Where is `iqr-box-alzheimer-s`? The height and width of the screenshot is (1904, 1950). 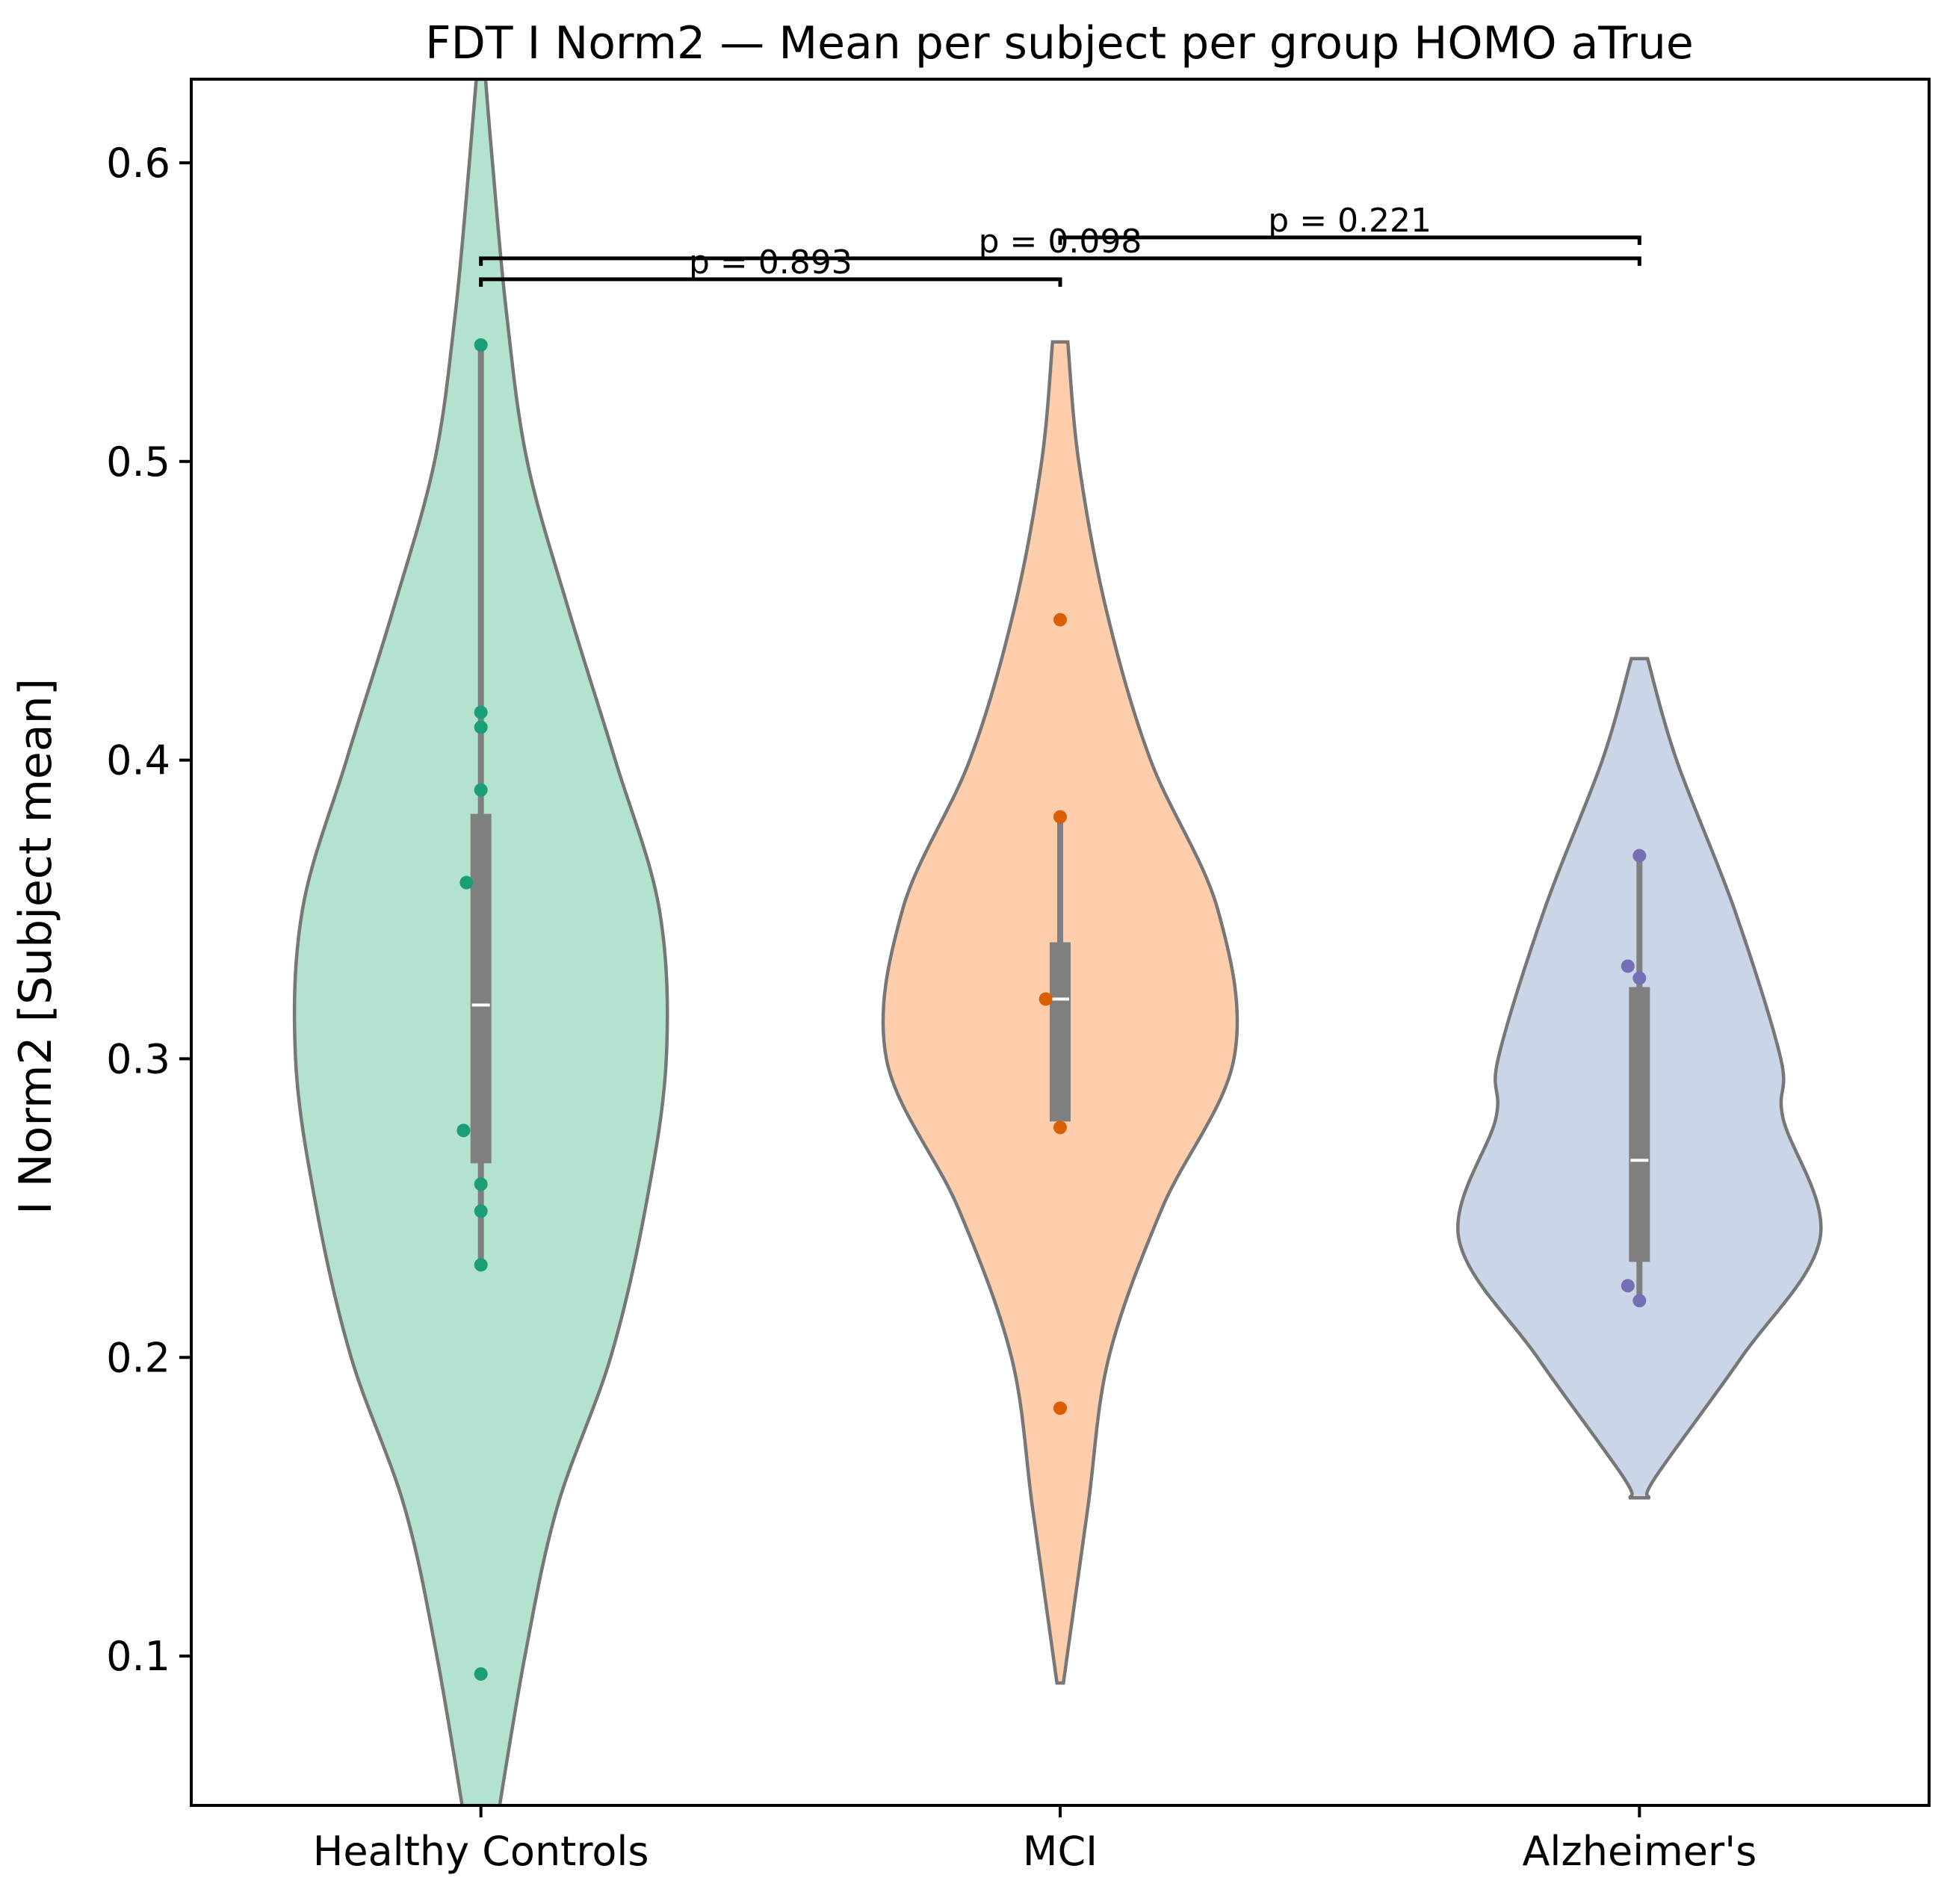 iqr-box-alzheimer-s is located at coordinates (1639, 1124).